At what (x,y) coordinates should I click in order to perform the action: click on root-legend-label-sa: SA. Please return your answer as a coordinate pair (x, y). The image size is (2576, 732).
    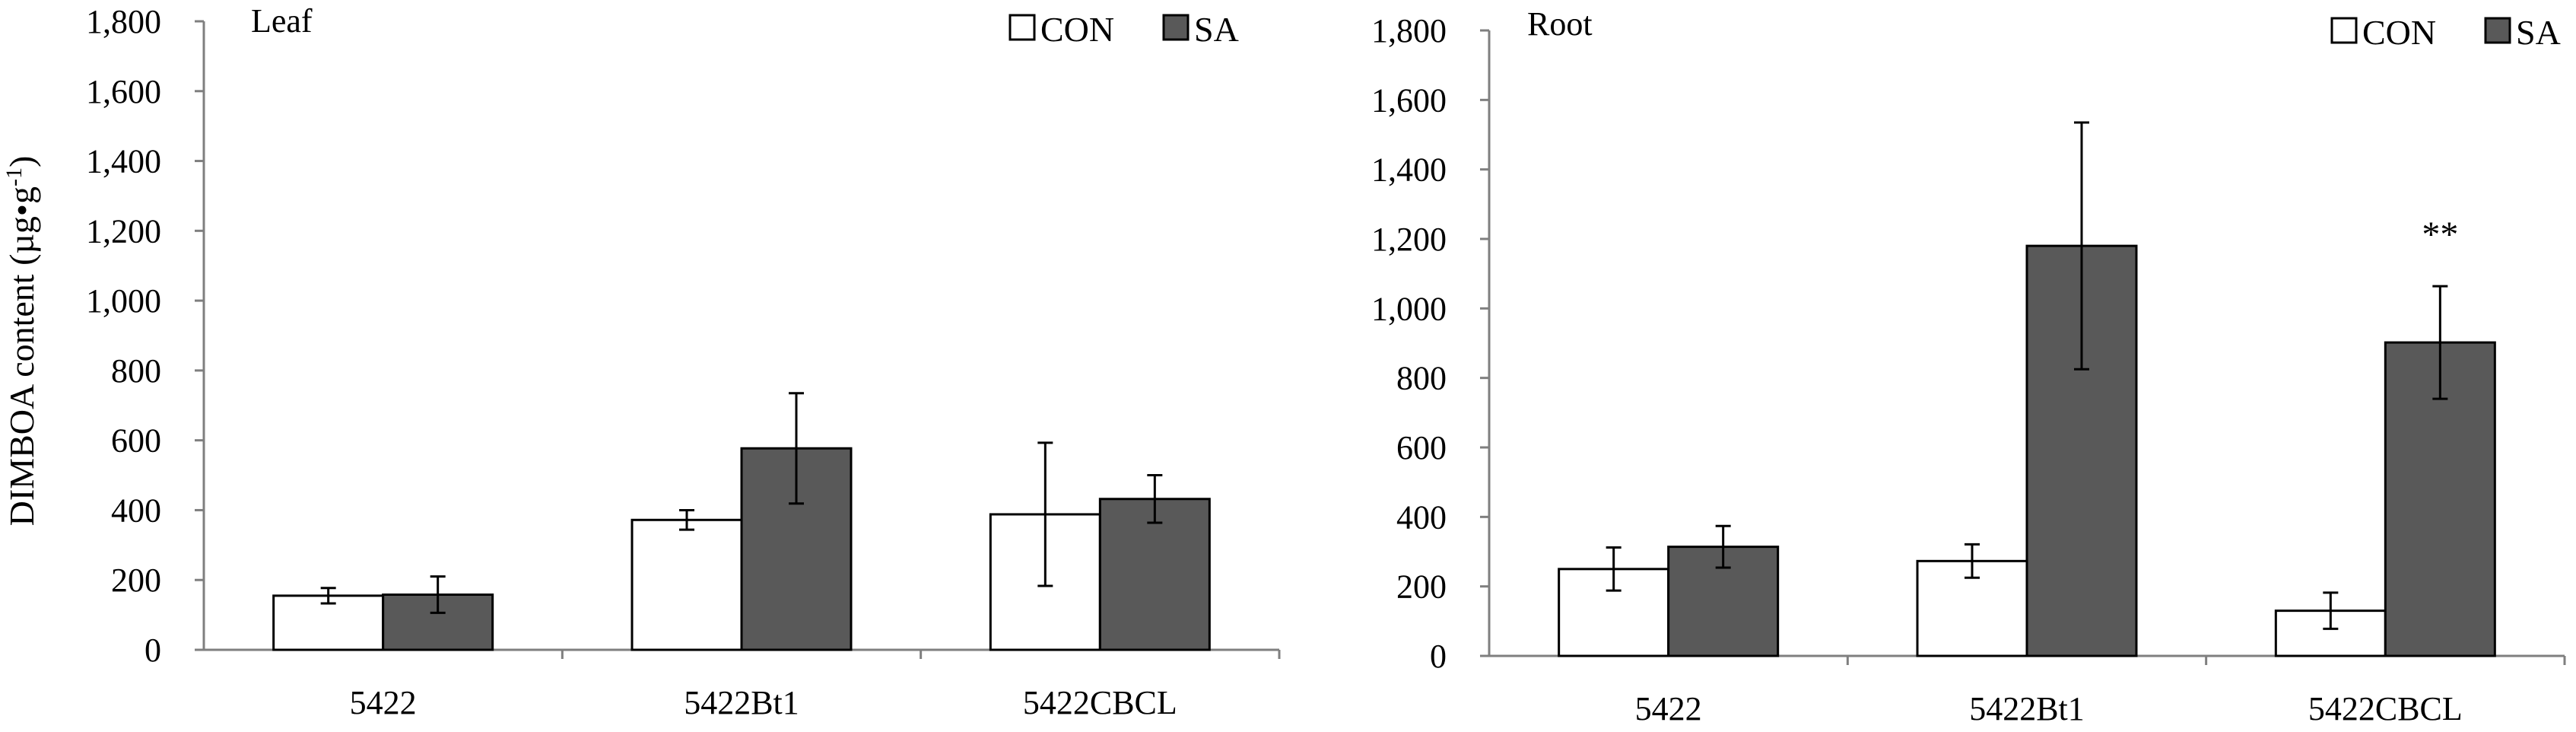
    Looking at the image, I should click on (2538, 32).